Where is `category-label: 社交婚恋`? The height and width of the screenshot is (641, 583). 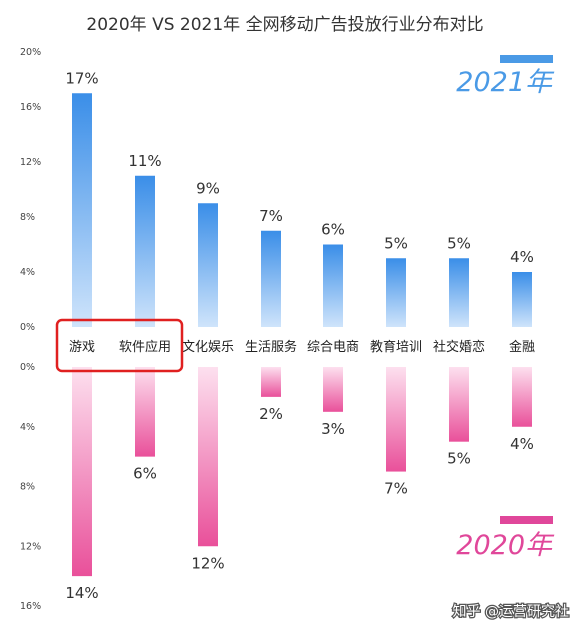
category-label: 社交婚恋 is located at coordinates (459, 347).